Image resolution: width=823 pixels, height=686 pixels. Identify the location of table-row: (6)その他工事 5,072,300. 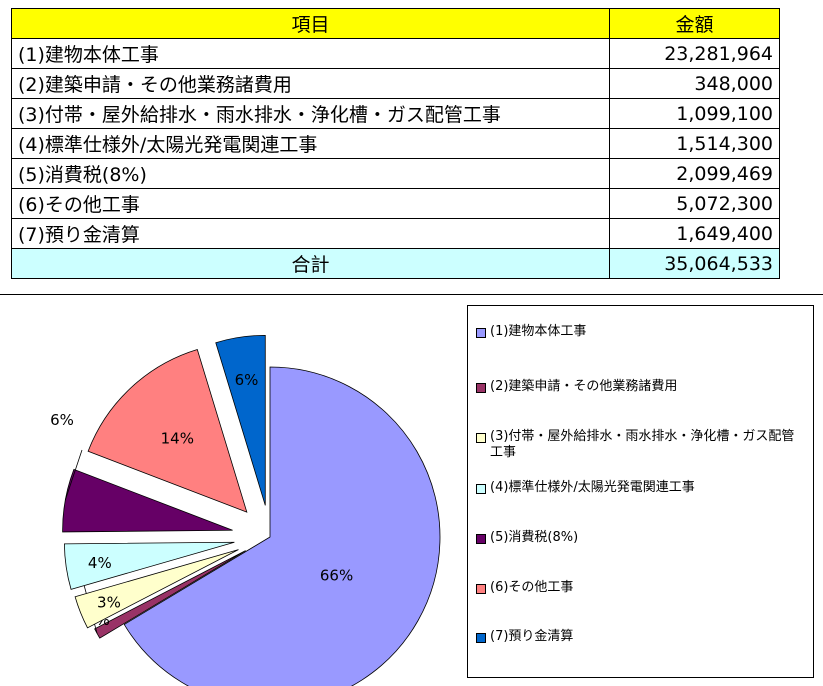
(395, 203).